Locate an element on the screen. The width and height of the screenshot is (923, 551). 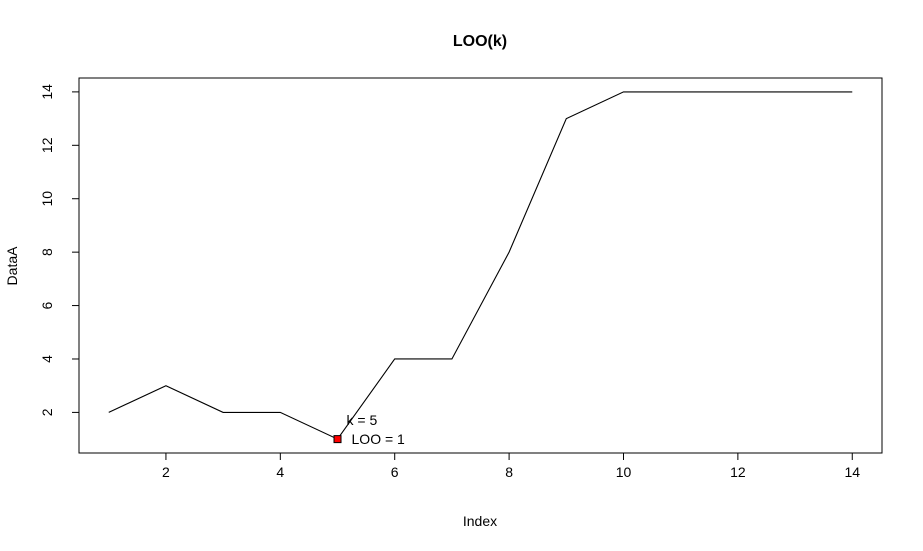
x-tick-label: 4 is located at coordinates (280, 472).